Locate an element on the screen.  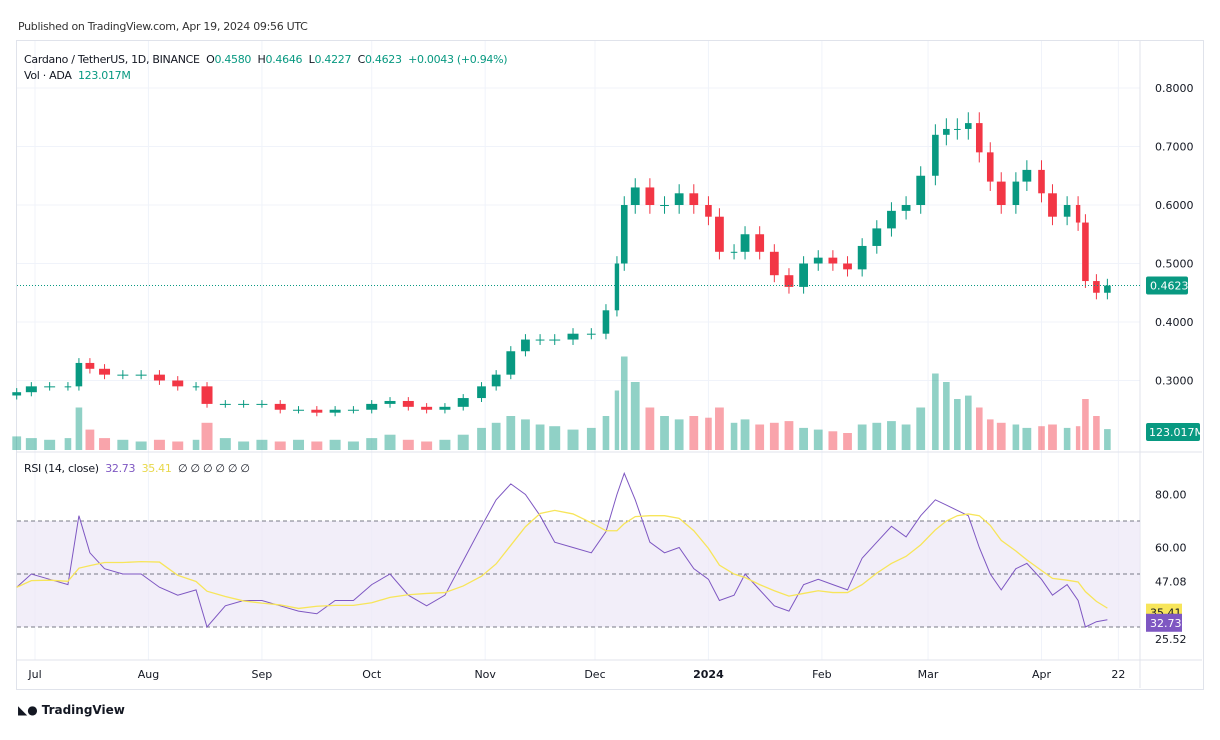
price-tick-label: 0.7000 is located at coordinates (1174, 147).